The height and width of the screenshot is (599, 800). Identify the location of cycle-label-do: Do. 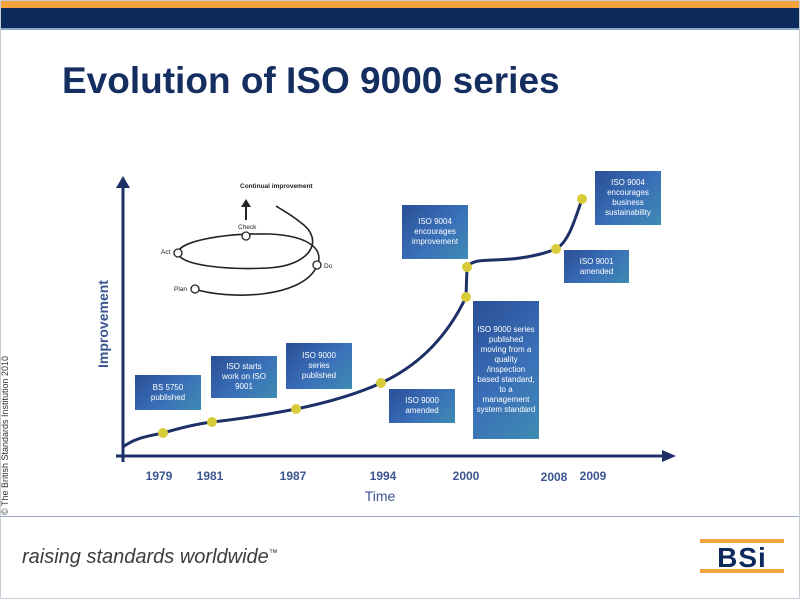
(328, 266).